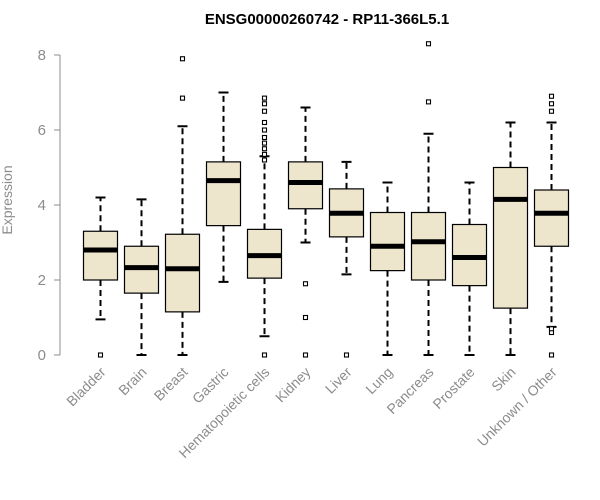 Image resolution: width=600 pixels, height=500 pixels. I want to click on box-liver, so click(346, 259).